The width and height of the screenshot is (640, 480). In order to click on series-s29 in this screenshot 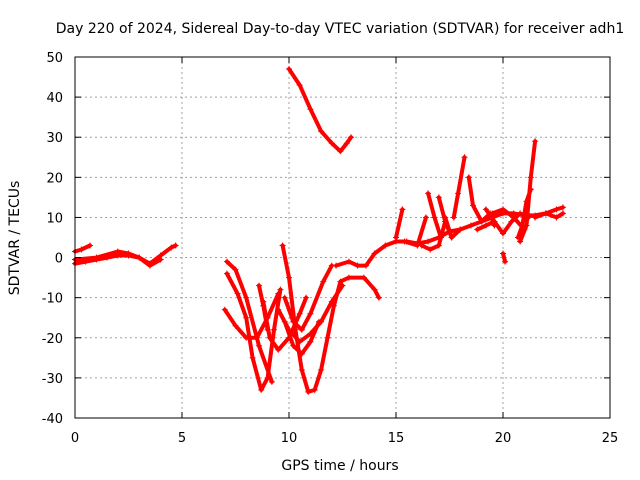, I will do `click(486, 225)`.